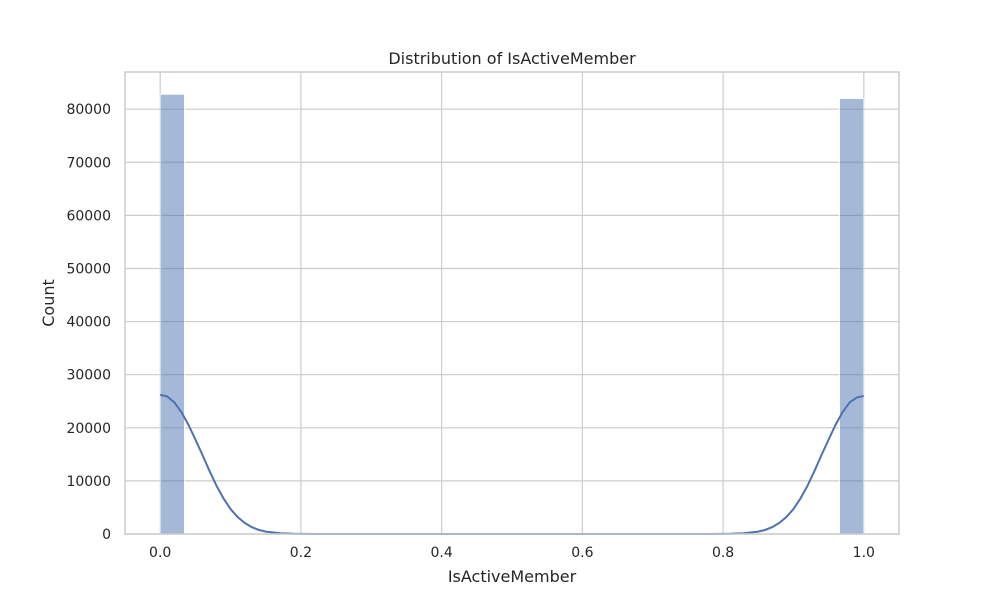  What do you see at coordinates (88, 429) in the screenshot?
I see `y-tick-label: 20000` at bounding box center [88, 429].